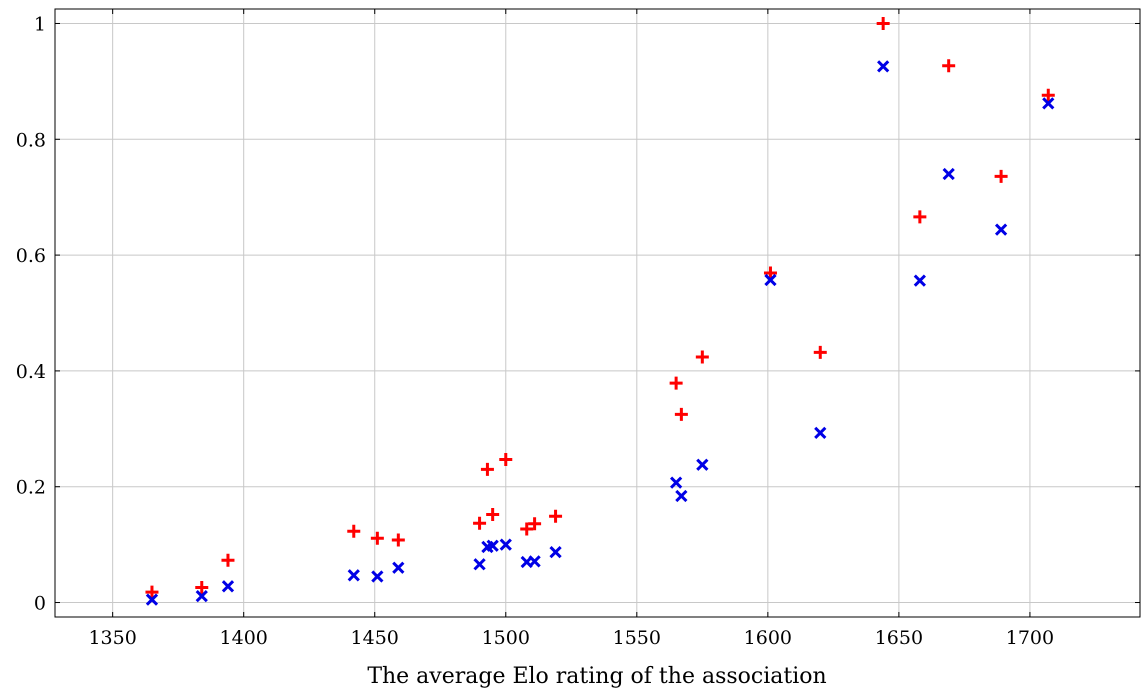  I want to click on x-tick-label: 1350, so click(112, 638).